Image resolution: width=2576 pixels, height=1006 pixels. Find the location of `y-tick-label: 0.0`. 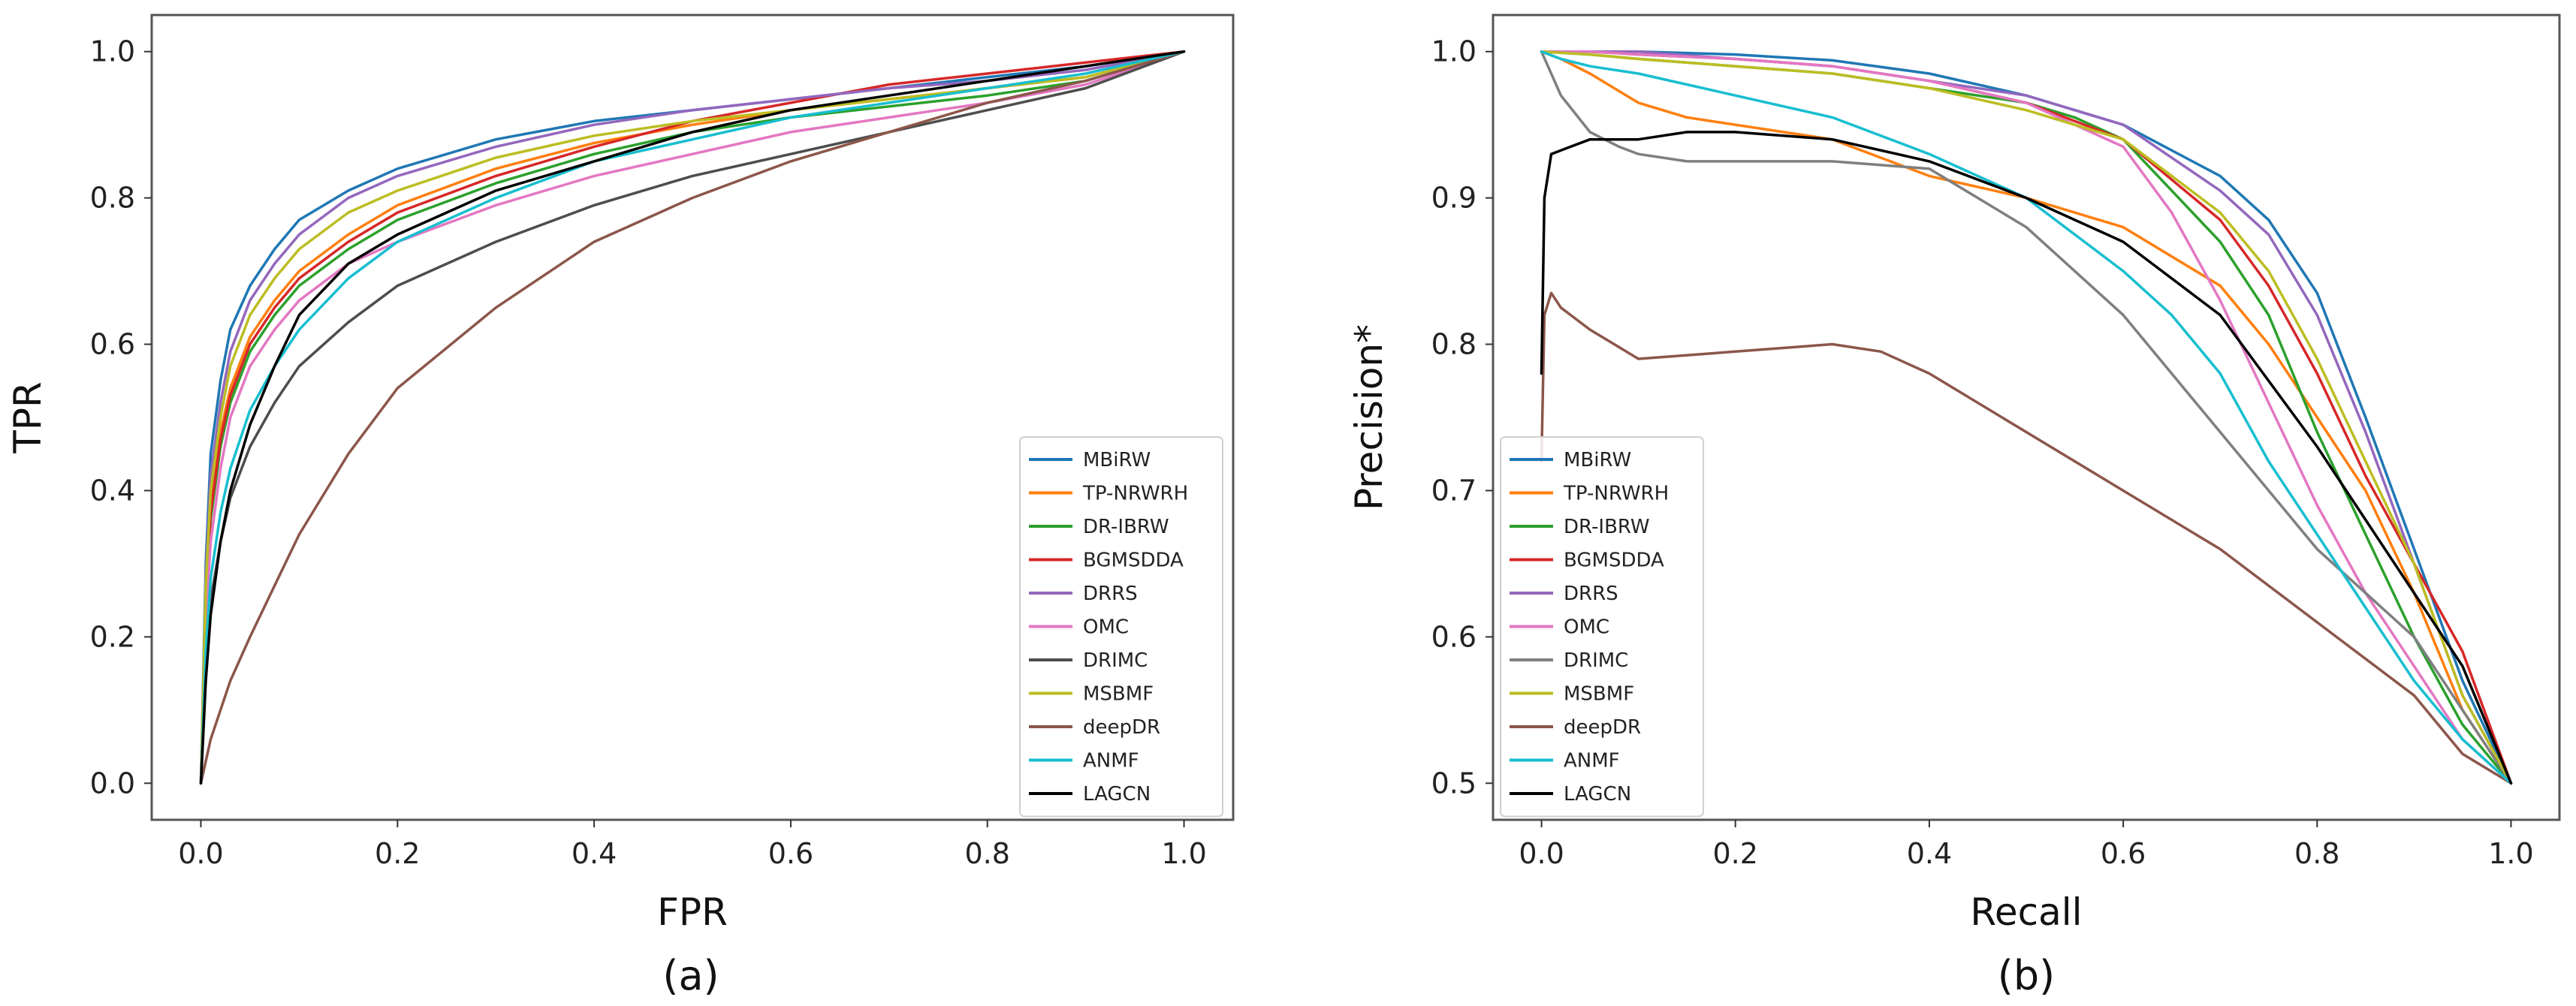

y-tick-label: 0.0 is located at coordinates (112, 783).